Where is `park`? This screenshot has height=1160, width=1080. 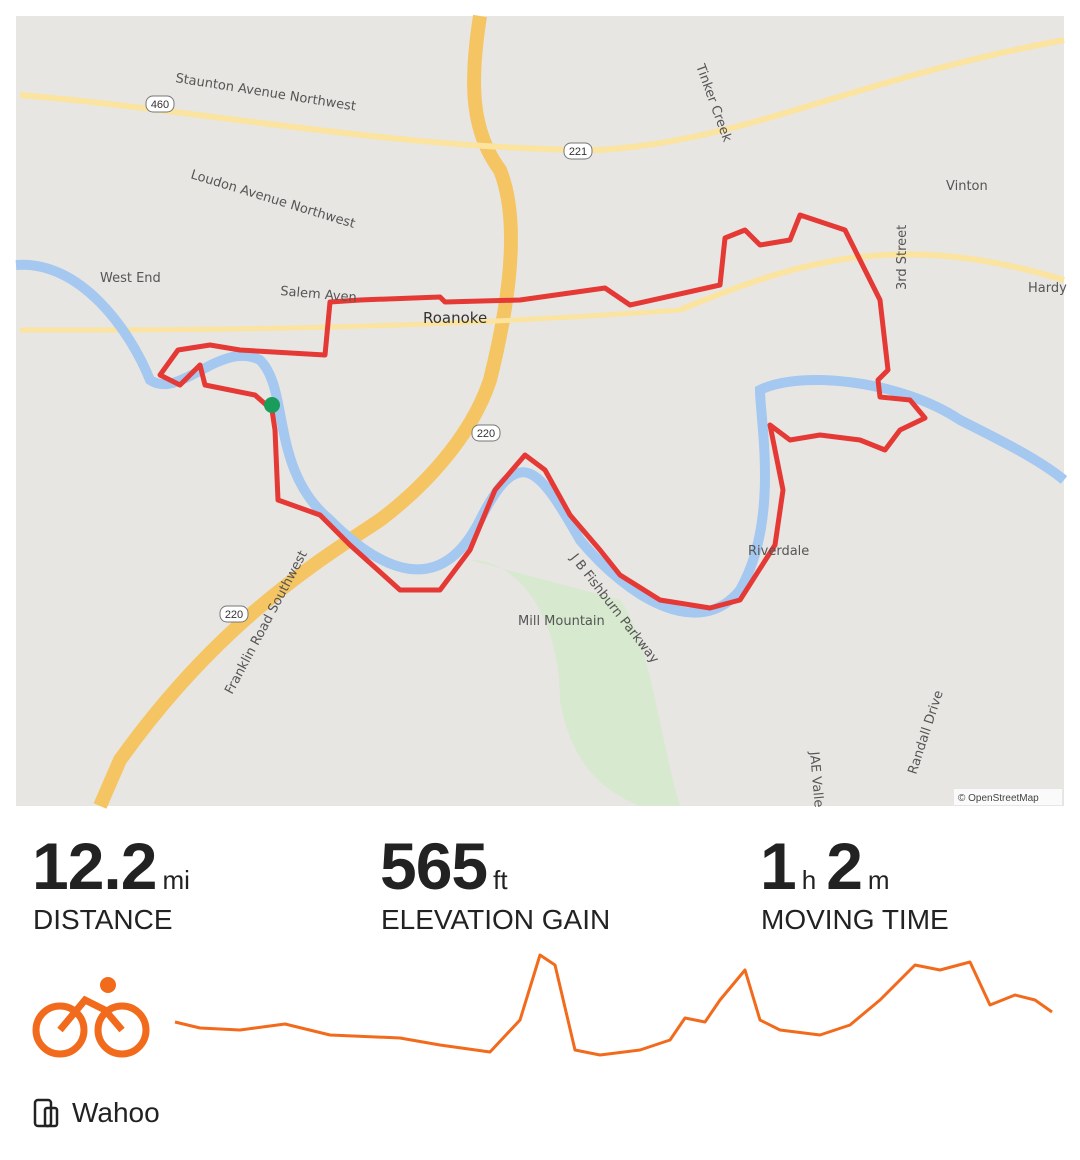
park is located at coordinates (575, 683).